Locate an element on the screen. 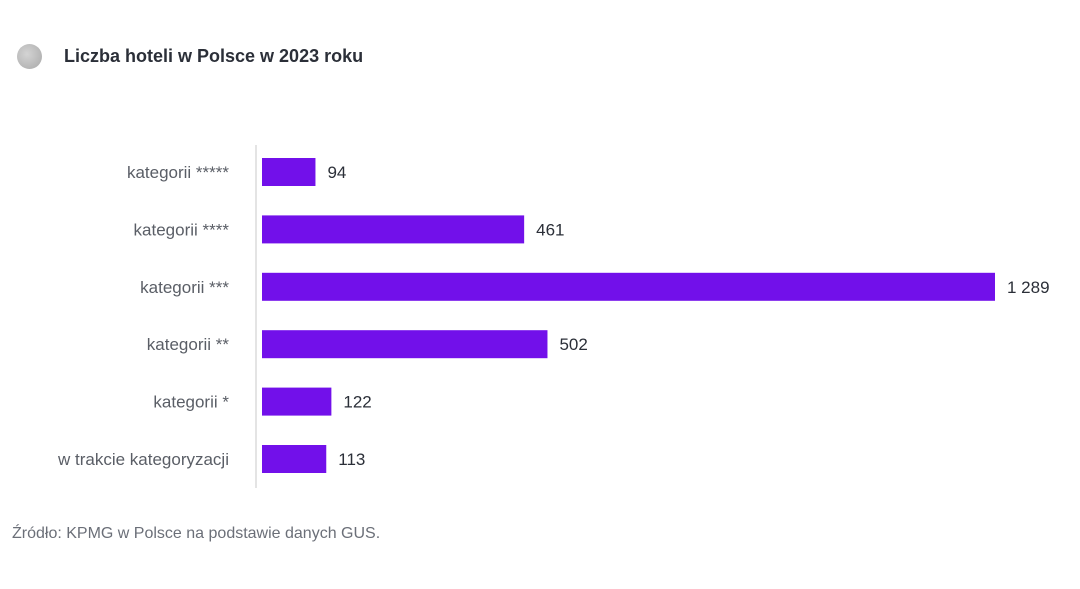 Image resolution: width=1080 pixels, height=589 pixels. value-label: 502 is located at coordinates (573, 344).